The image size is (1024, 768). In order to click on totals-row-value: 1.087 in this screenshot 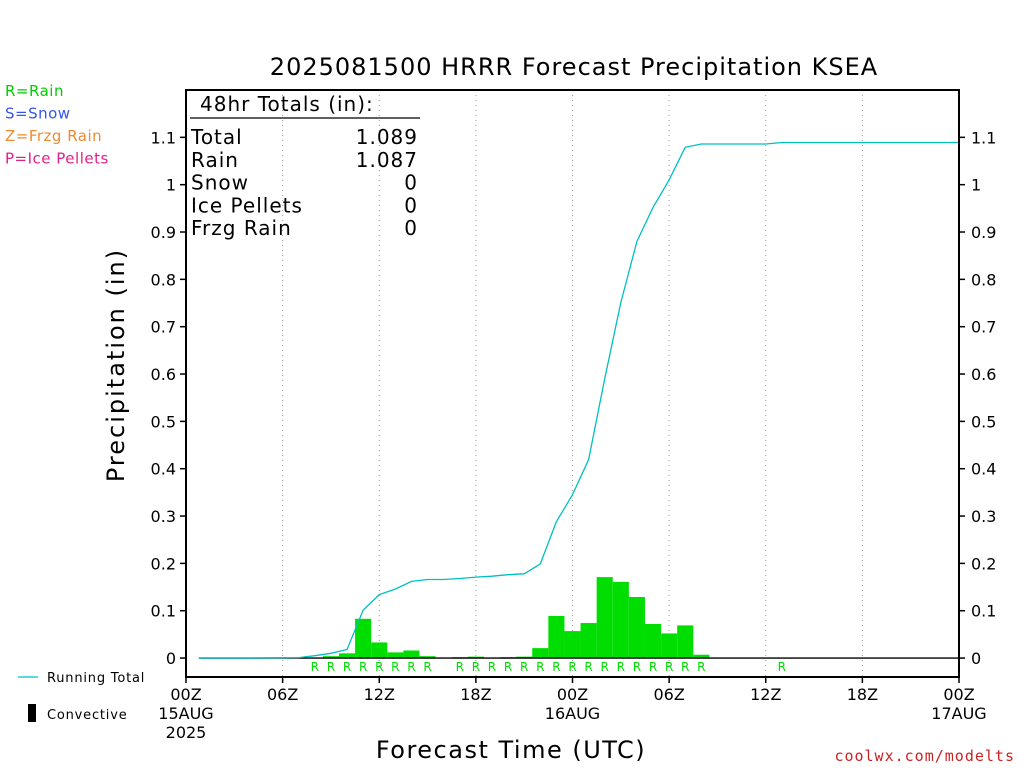, I will do `click(387, 160)`.